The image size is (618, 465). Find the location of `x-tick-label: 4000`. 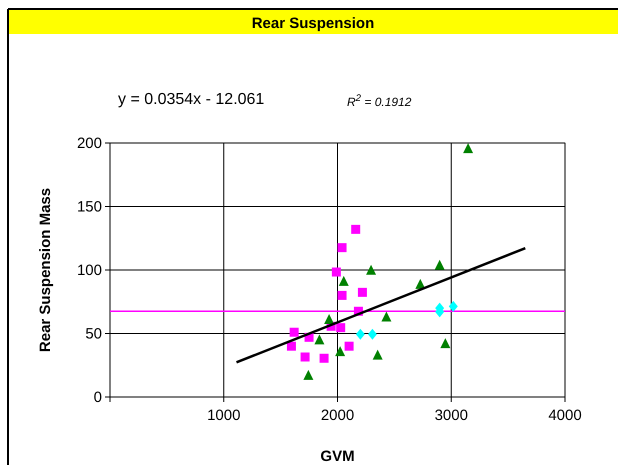

x-tick-label: 4000 is located at coordinates (565, 415).